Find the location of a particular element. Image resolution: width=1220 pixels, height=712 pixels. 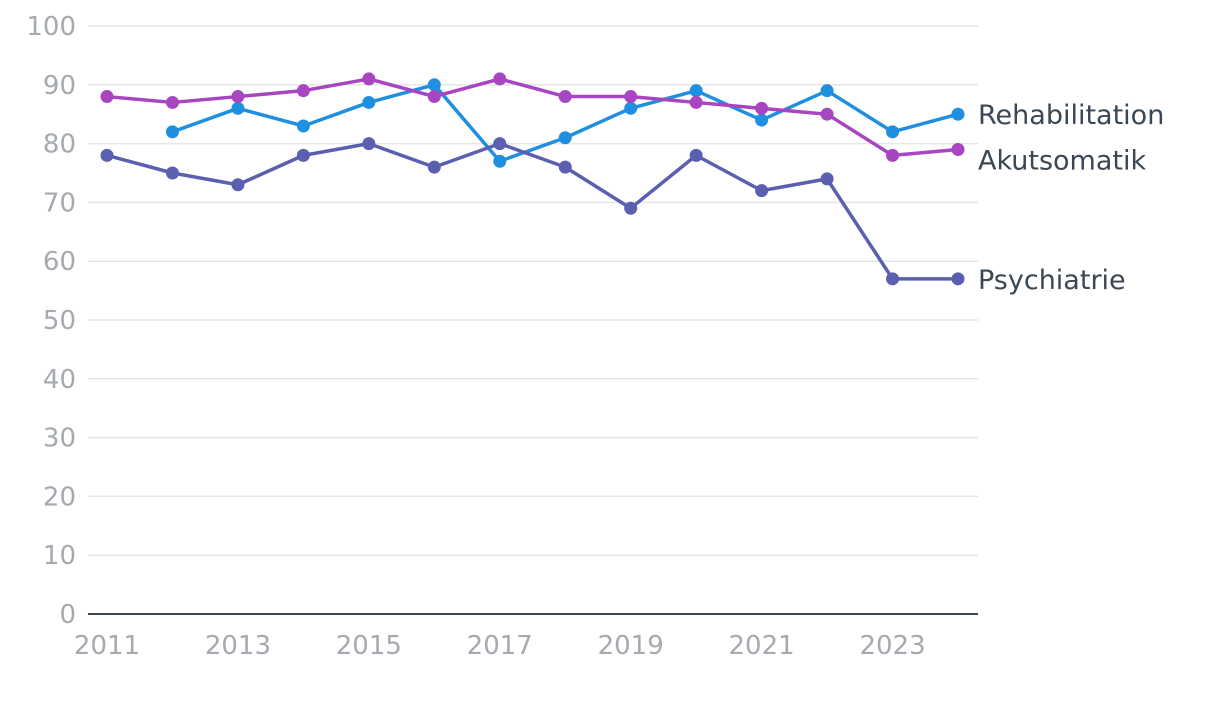

y-tick-label: 20 is located at coordinates (59, 497).